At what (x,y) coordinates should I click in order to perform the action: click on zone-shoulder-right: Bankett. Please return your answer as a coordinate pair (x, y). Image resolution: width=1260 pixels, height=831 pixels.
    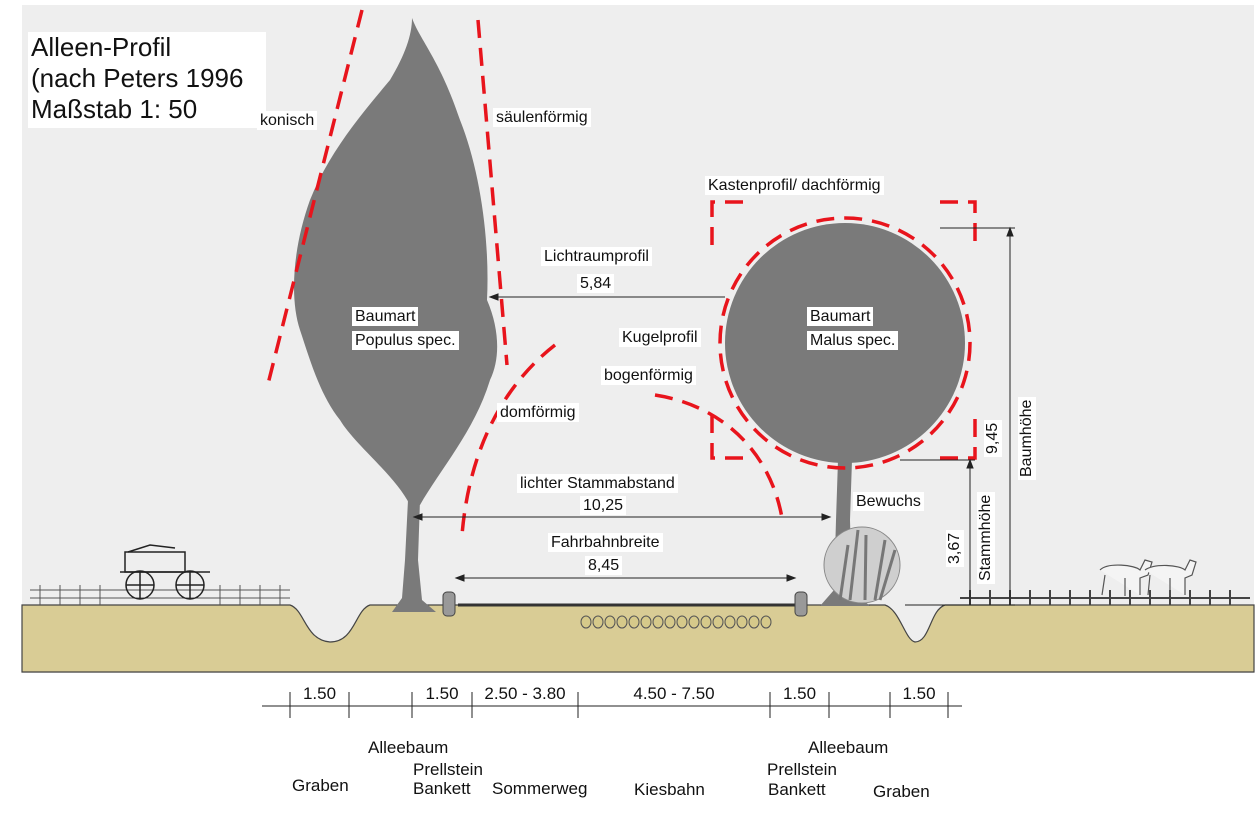
    Looking at the image, I should click on (797, 789).